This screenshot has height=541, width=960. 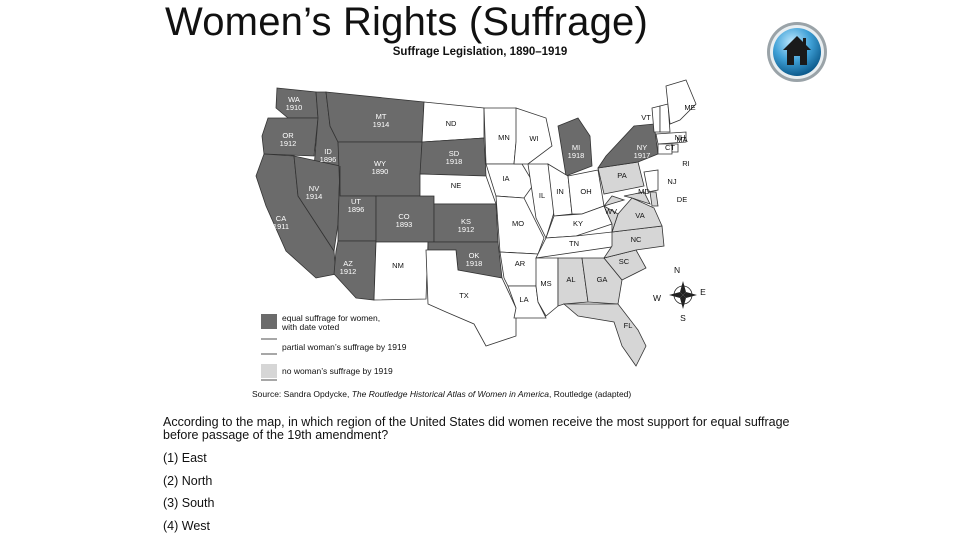 What do you see at coordinates (644, 191) in the screenshot?
I see `state-label-md: MD` at bounding box center [644, 191].